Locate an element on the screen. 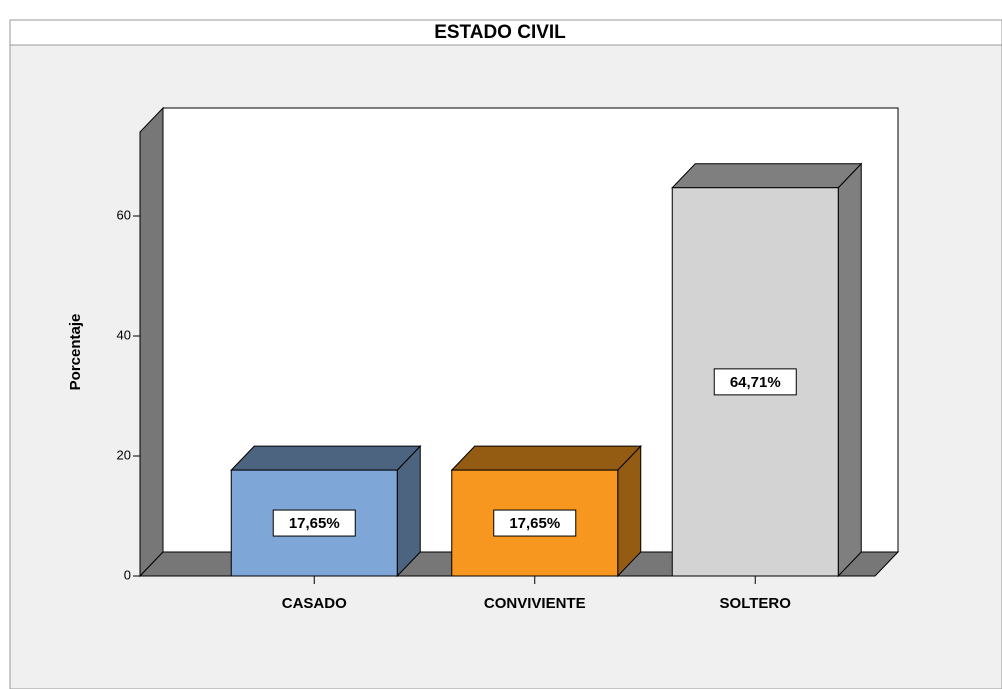 The height and width of the screenshot is (689, 1002). bar-side is located at coordinates (849, 370).